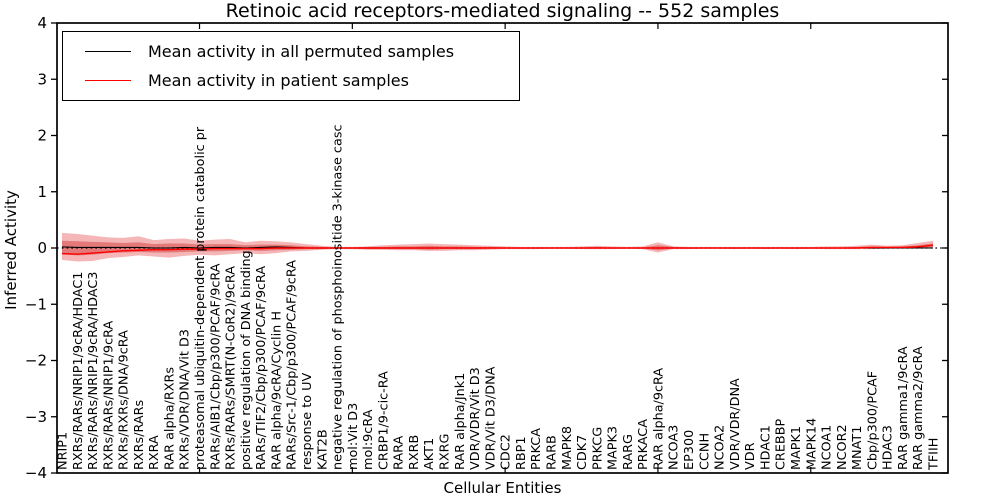 This screenshot has height=500, width=1000. Describe the element at coordinates (567, 448) in the screenshot. I see `x-tick-label: MAPK8` at that location.